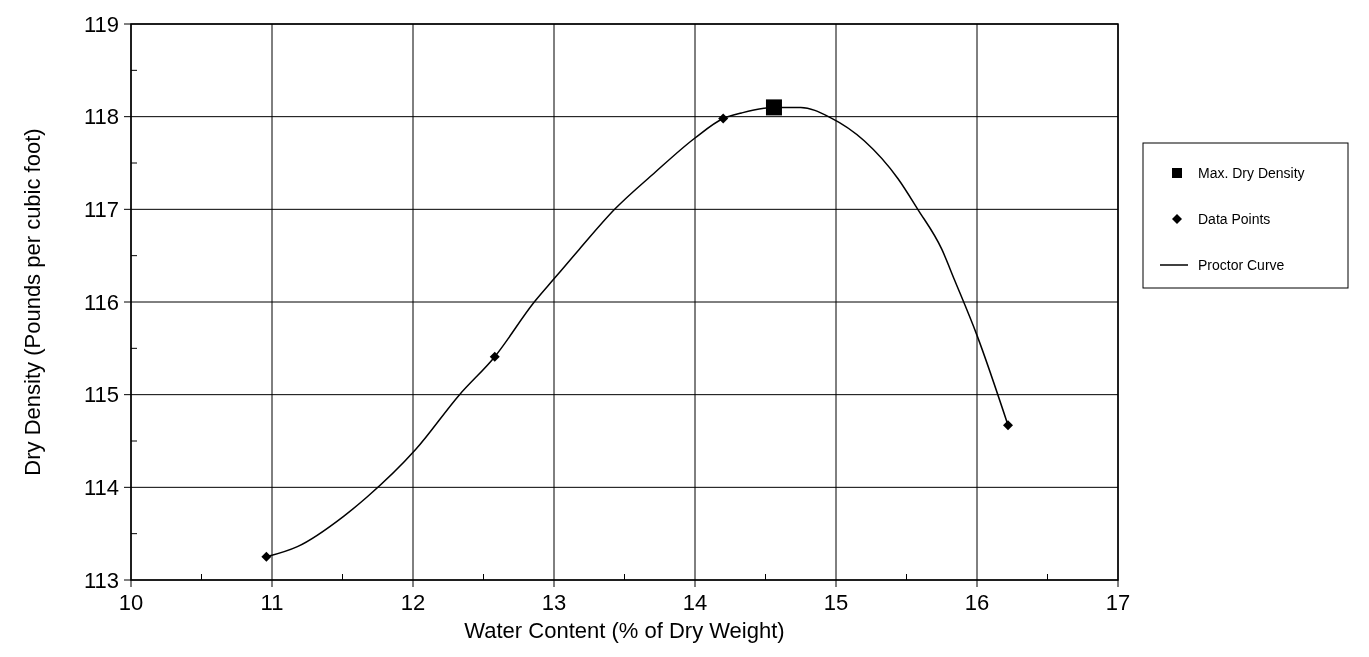 This screenshot has width=1369, height=657. I want to click on x-tick-label: 12, so click(413, 602).